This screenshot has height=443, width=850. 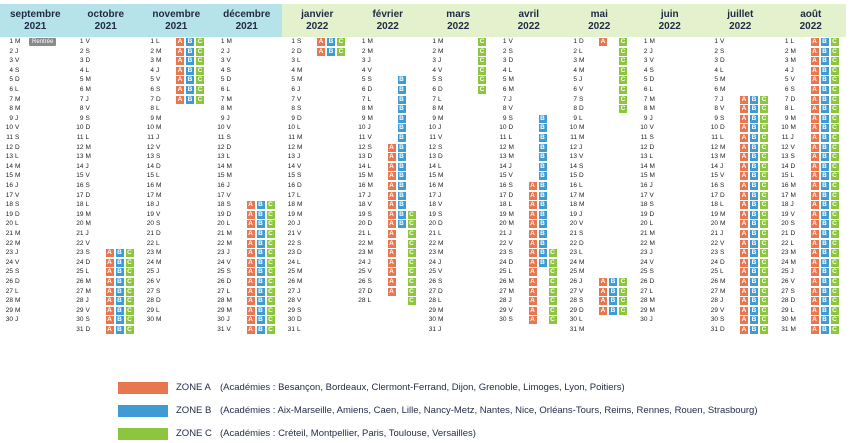 I want to click on month-name: septembre, so click(x=35, y=14).